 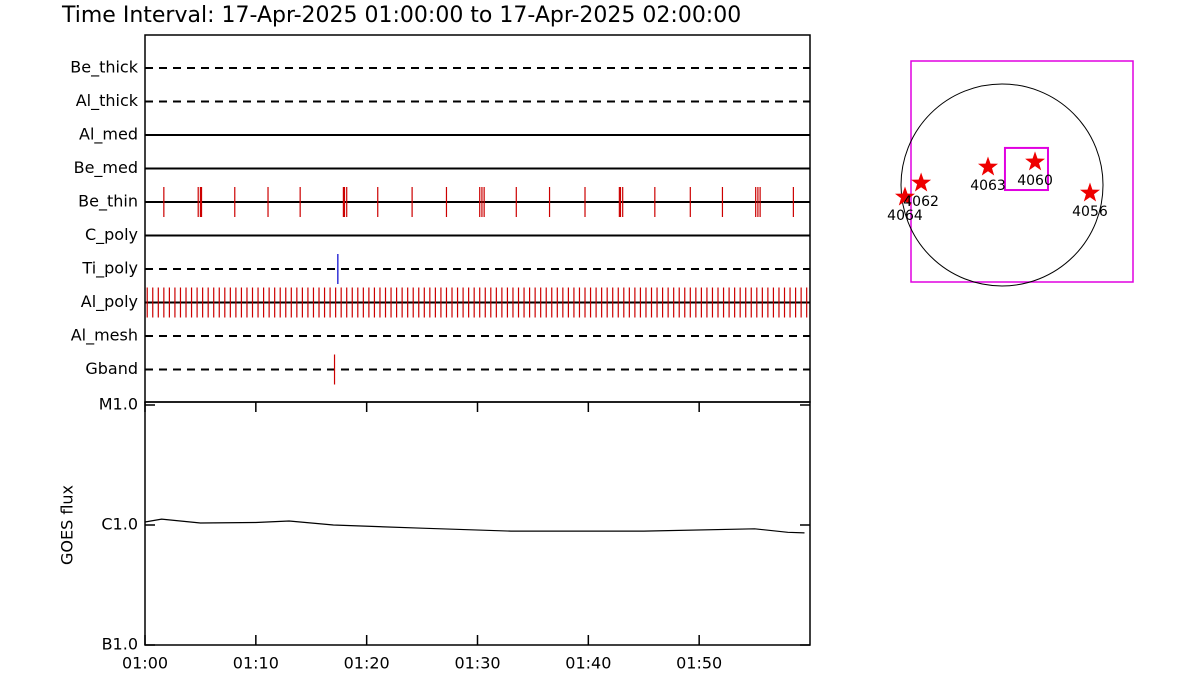 What do you see at coordinates (699, 663) in the screenshot?
I see `x-tick-label: 01:50` at bounding box center [699, 663].